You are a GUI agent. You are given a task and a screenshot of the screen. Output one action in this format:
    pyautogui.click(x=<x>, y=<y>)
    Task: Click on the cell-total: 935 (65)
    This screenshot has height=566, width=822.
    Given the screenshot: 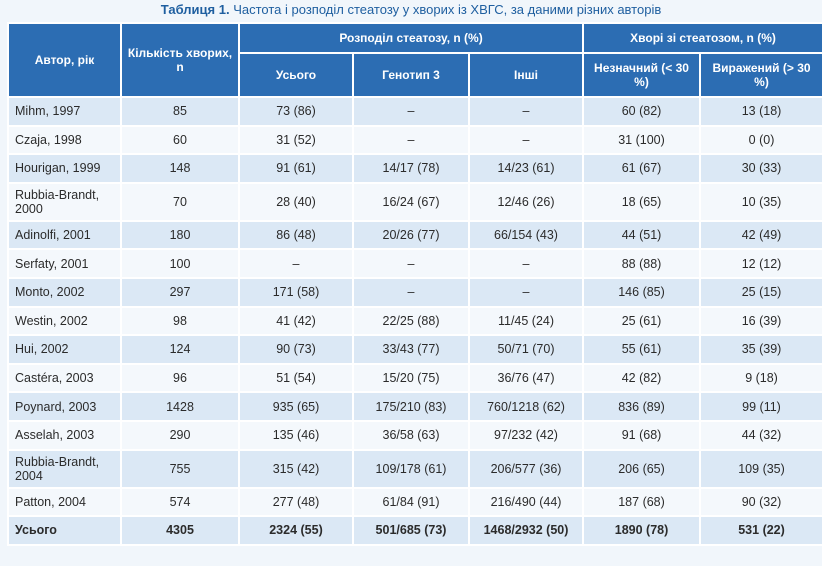 What is the action you would take?
    pyautogui.click(x=296, y=406)
    